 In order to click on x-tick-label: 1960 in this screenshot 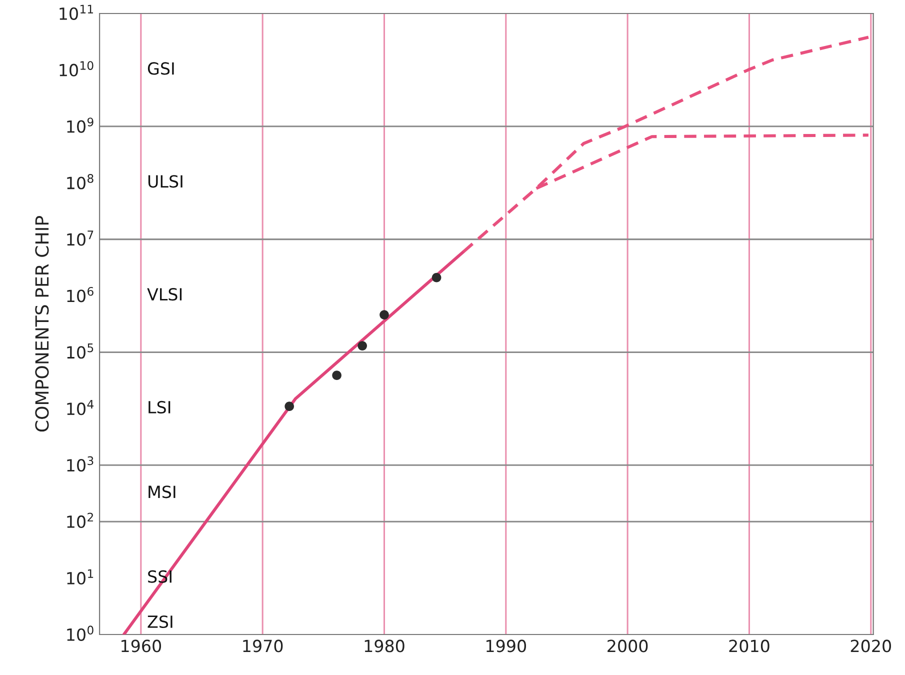, I will do `click(142, 646)`.